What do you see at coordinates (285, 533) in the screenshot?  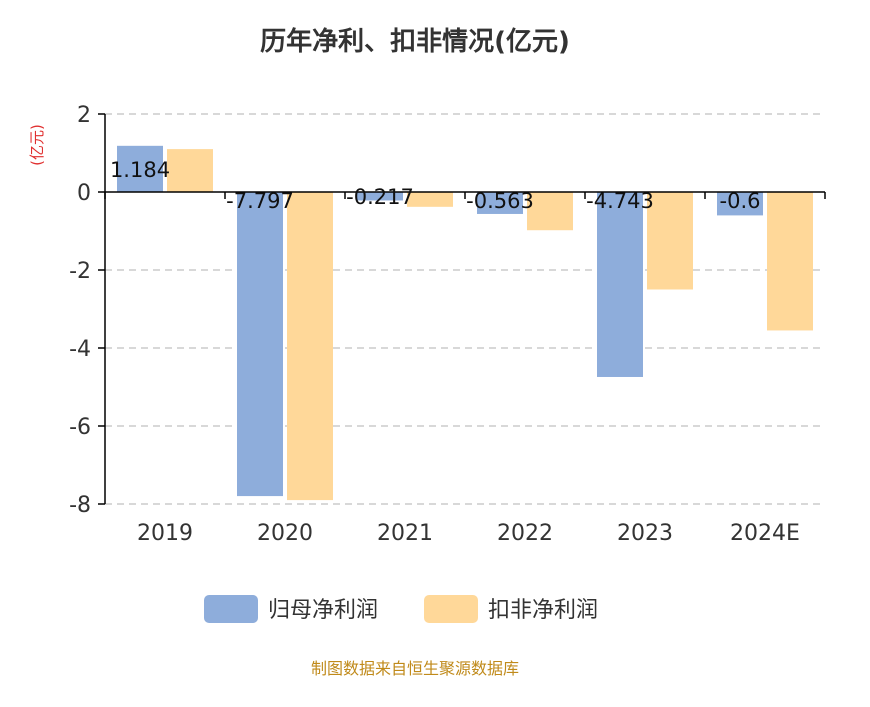 I see `x-tick-label: 2020` at bounding box center [285, 533].